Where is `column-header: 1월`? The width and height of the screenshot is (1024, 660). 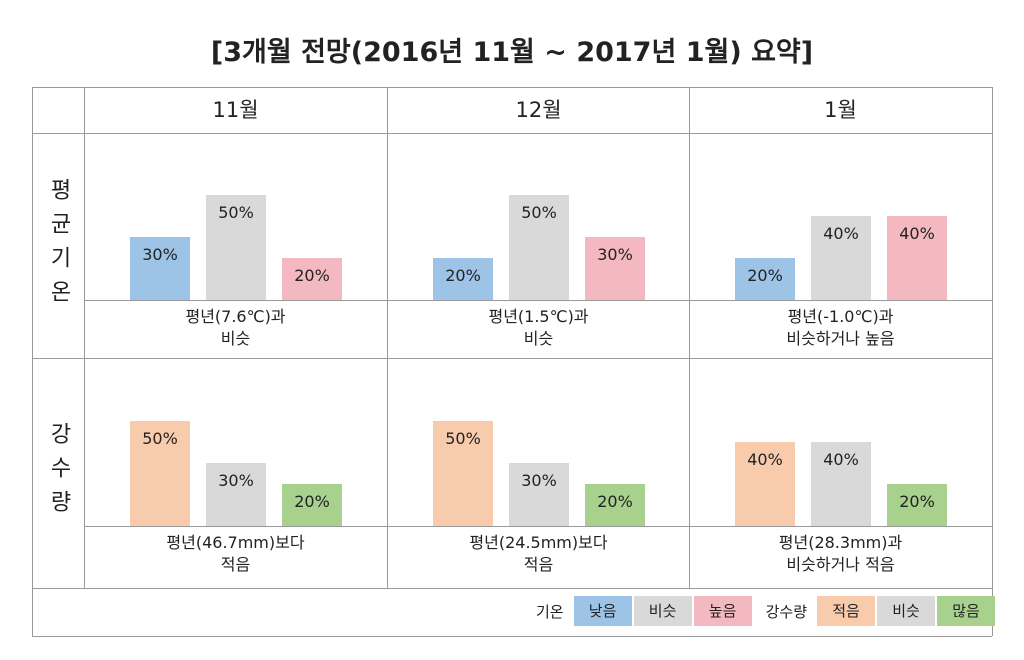 column-header: 1월 is located at coordinates (840, 110).